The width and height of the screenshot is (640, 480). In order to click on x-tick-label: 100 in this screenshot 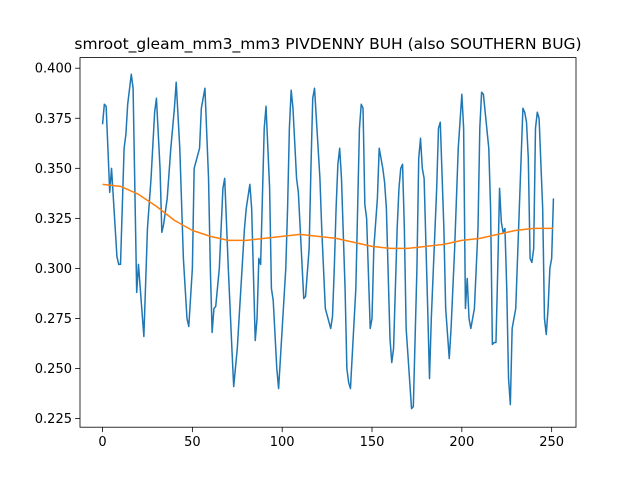, I will do `click(282, 442)`.